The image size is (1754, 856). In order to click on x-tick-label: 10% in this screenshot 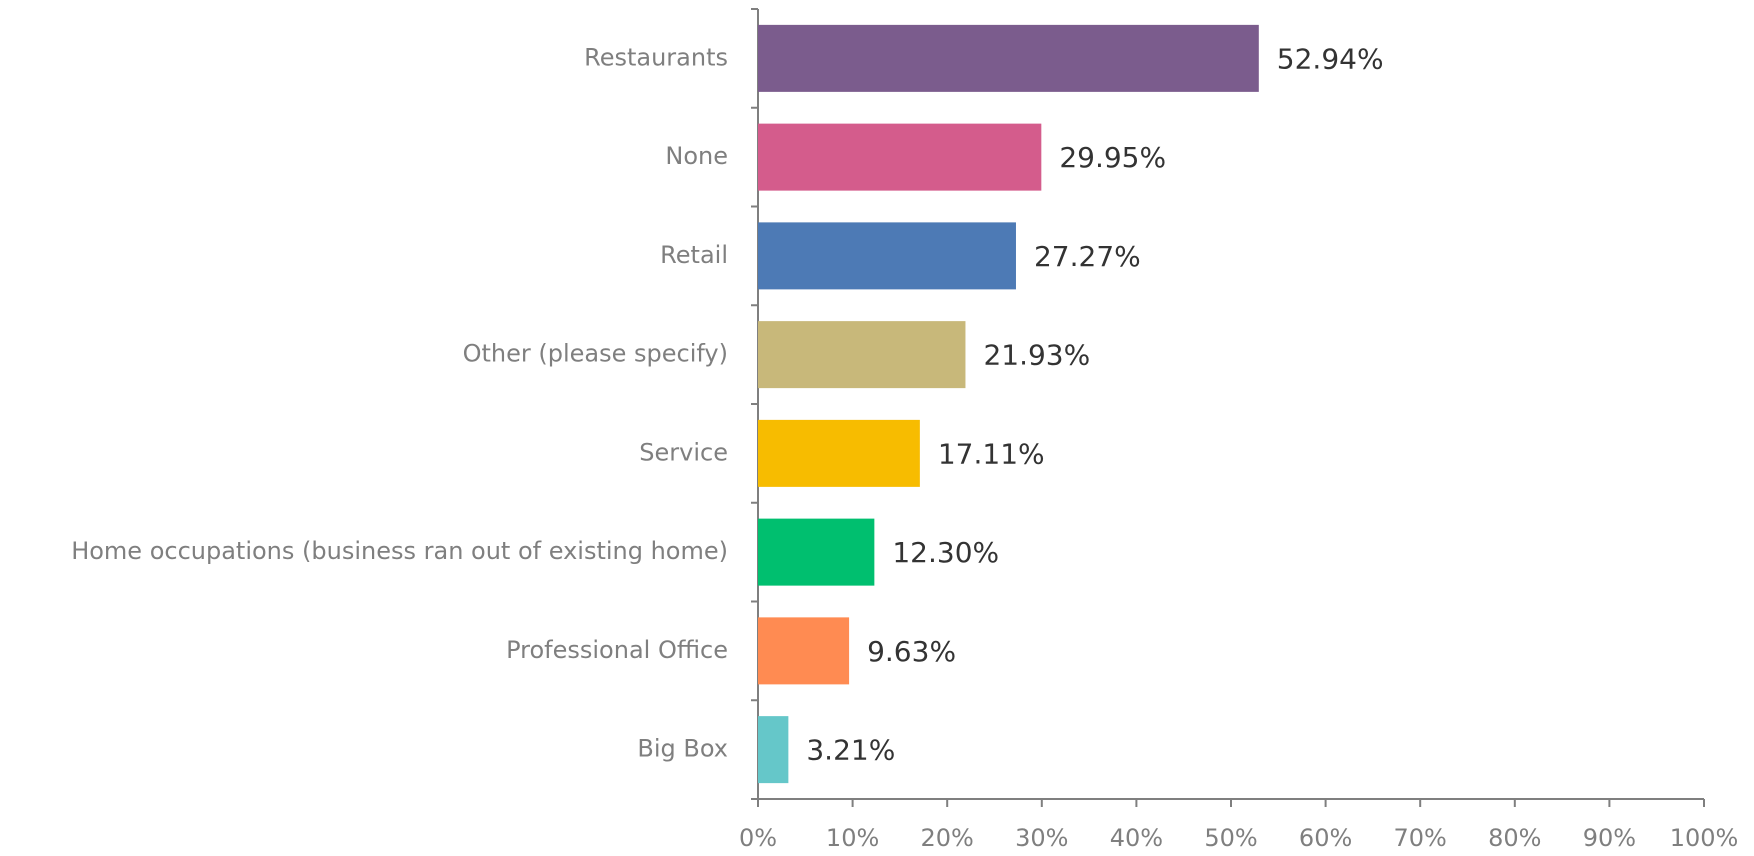, I will do `click(852, 838)`.